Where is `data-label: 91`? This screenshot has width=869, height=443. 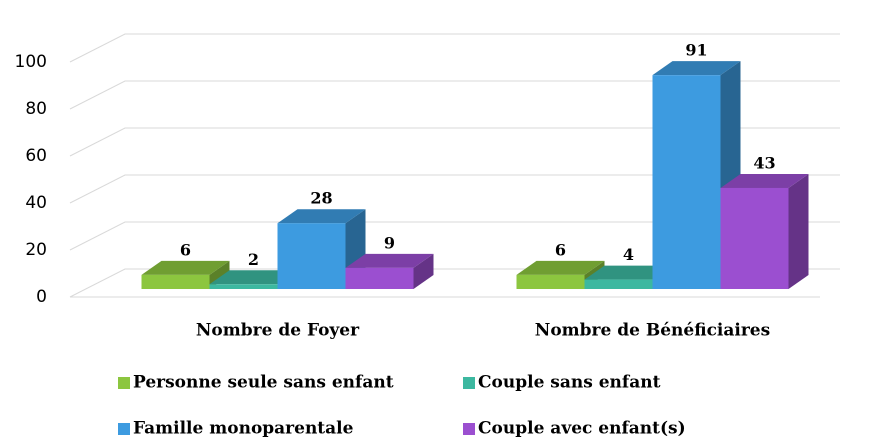
data-label: 91 is located at coordinates (696, 50).